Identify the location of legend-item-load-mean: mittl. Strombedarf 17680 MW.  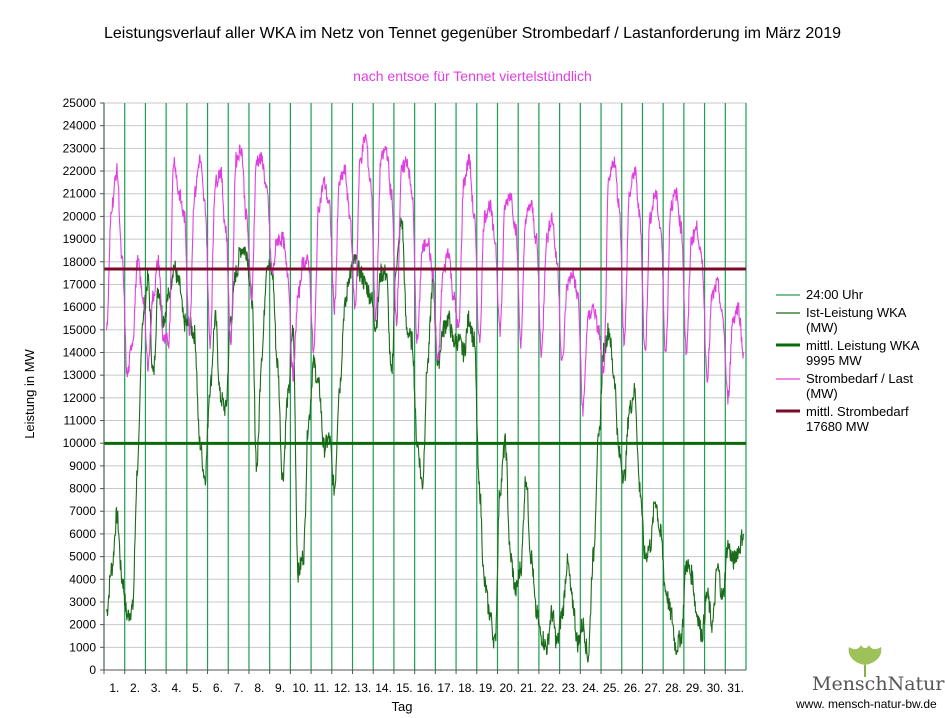
(842, 419).